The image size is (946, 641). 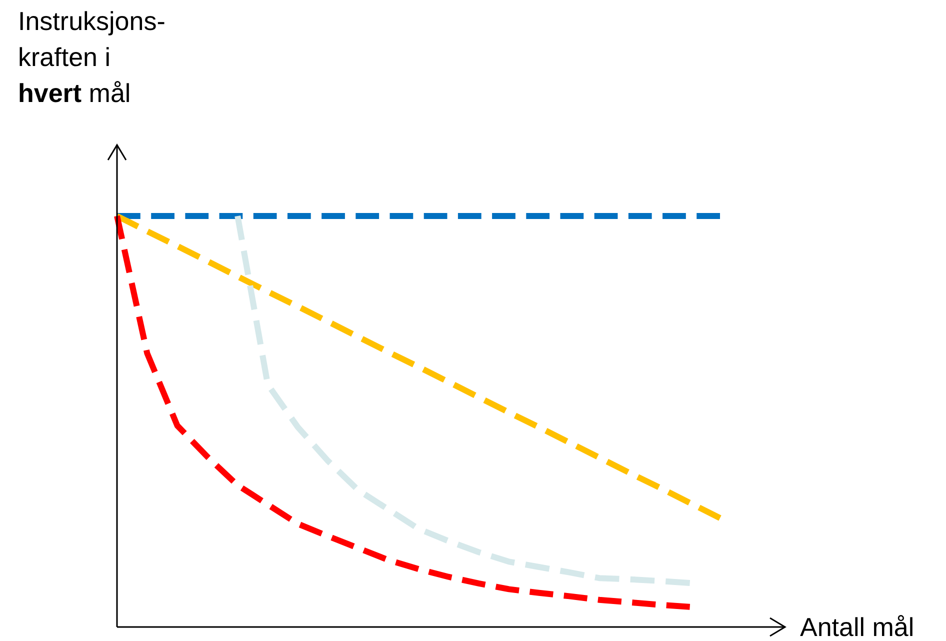 What do you see at coordinates (857, 626) in the screenshot?
I see `x-axis-title: Antall mål` at bounding box center [857, 626].